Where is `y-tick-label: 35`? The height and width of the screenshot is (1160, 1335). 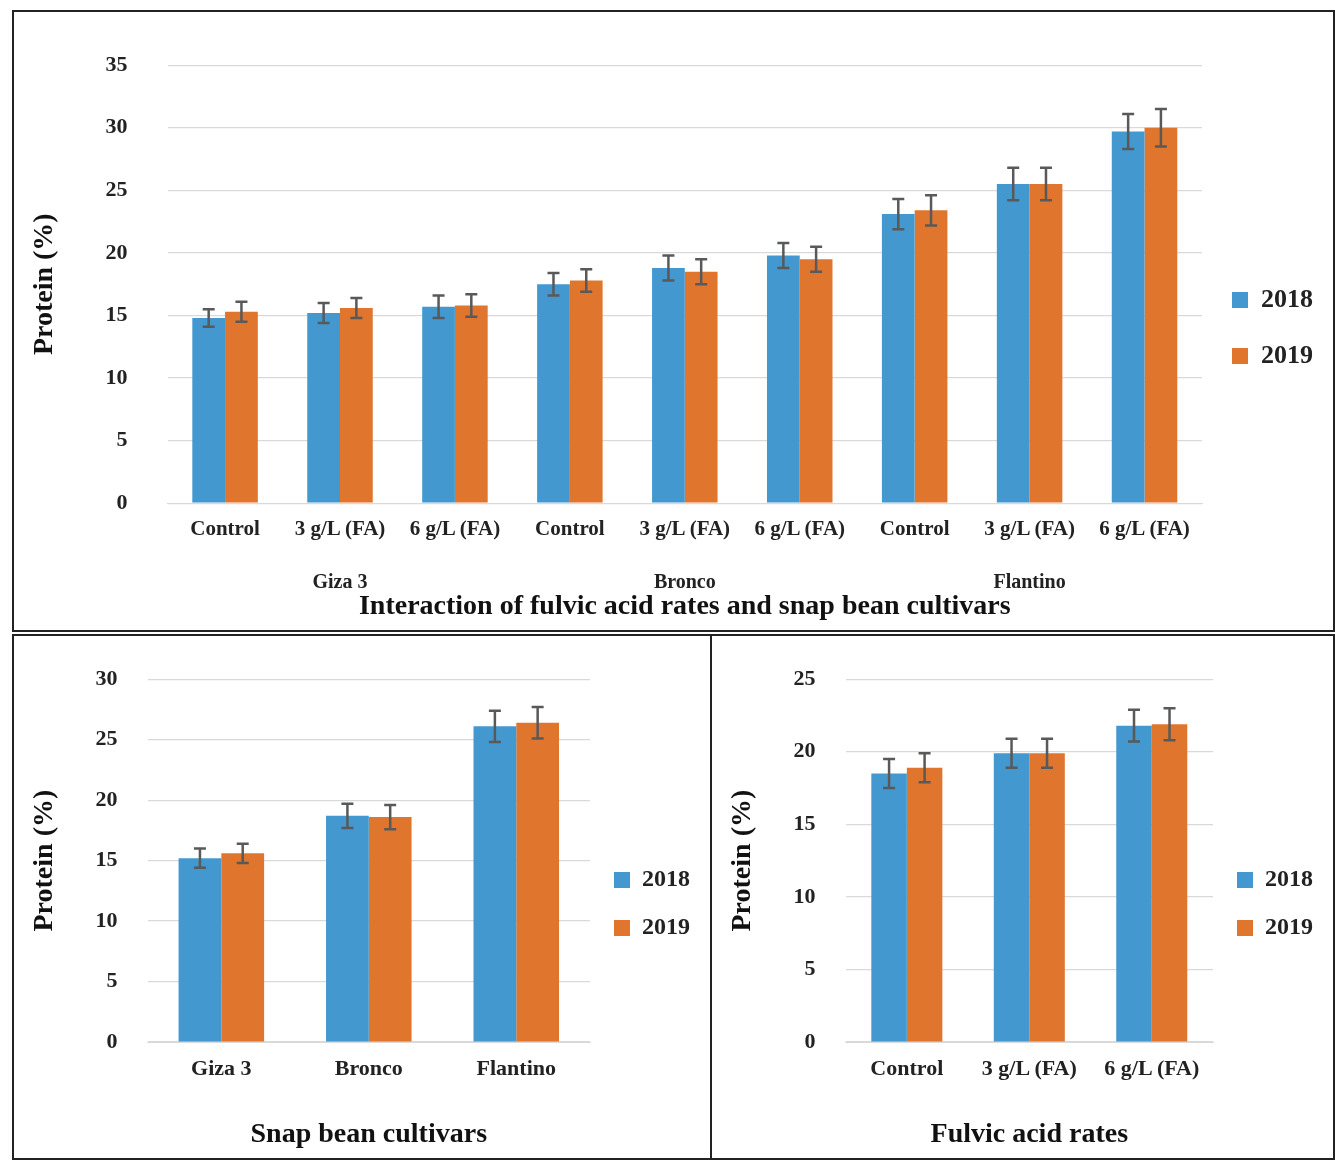
y-tick-label: 35 is located at coordinates (116, 63).